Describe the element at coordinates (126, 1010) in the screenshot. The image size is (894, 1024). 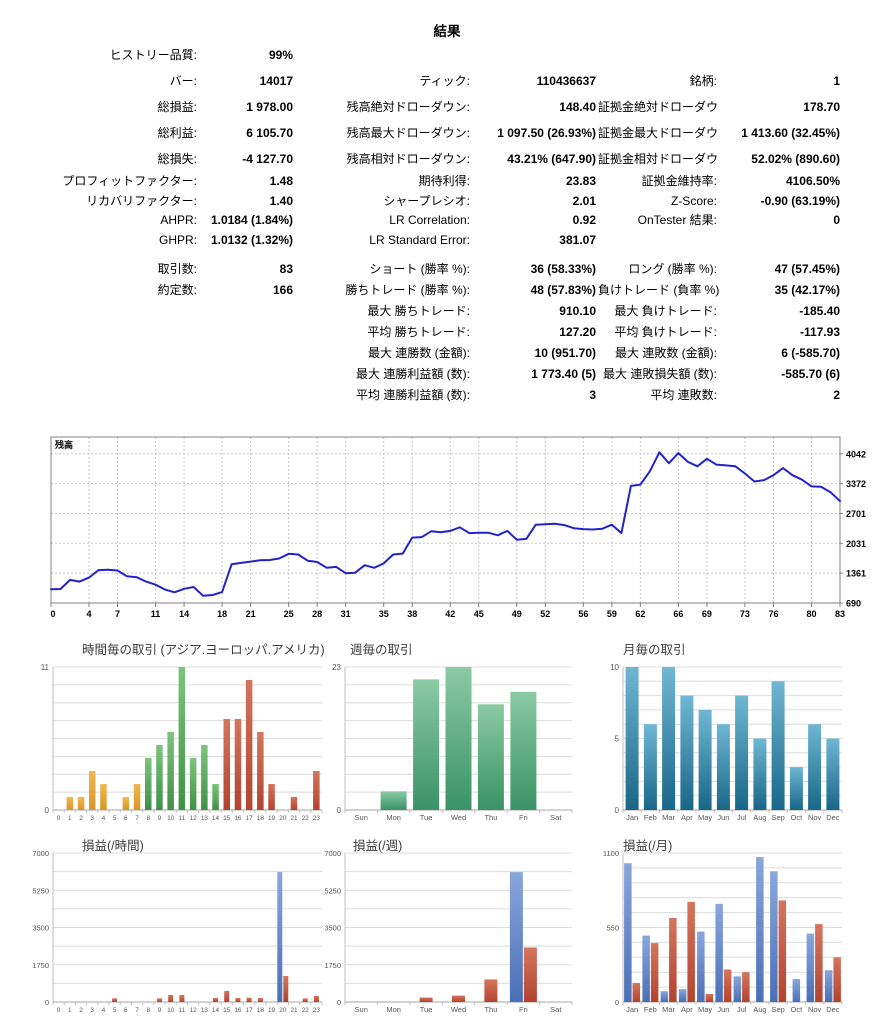
I see `svg-text: 6` at that location.